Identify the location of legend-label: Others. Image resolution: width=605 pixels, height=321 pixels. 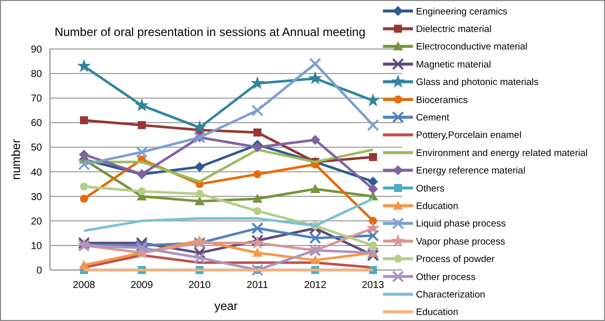
(430, 188).